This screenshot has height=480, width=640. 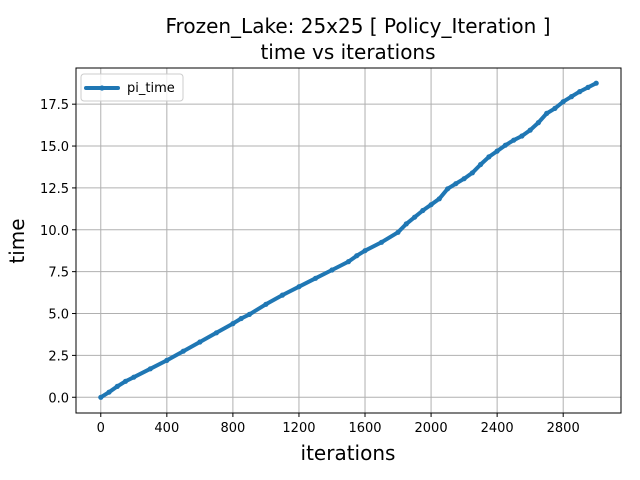 I want to click on x-axis-ticks: 0 400 800 1200 1600 2000 2400 2800, so click(x=338, y=424).